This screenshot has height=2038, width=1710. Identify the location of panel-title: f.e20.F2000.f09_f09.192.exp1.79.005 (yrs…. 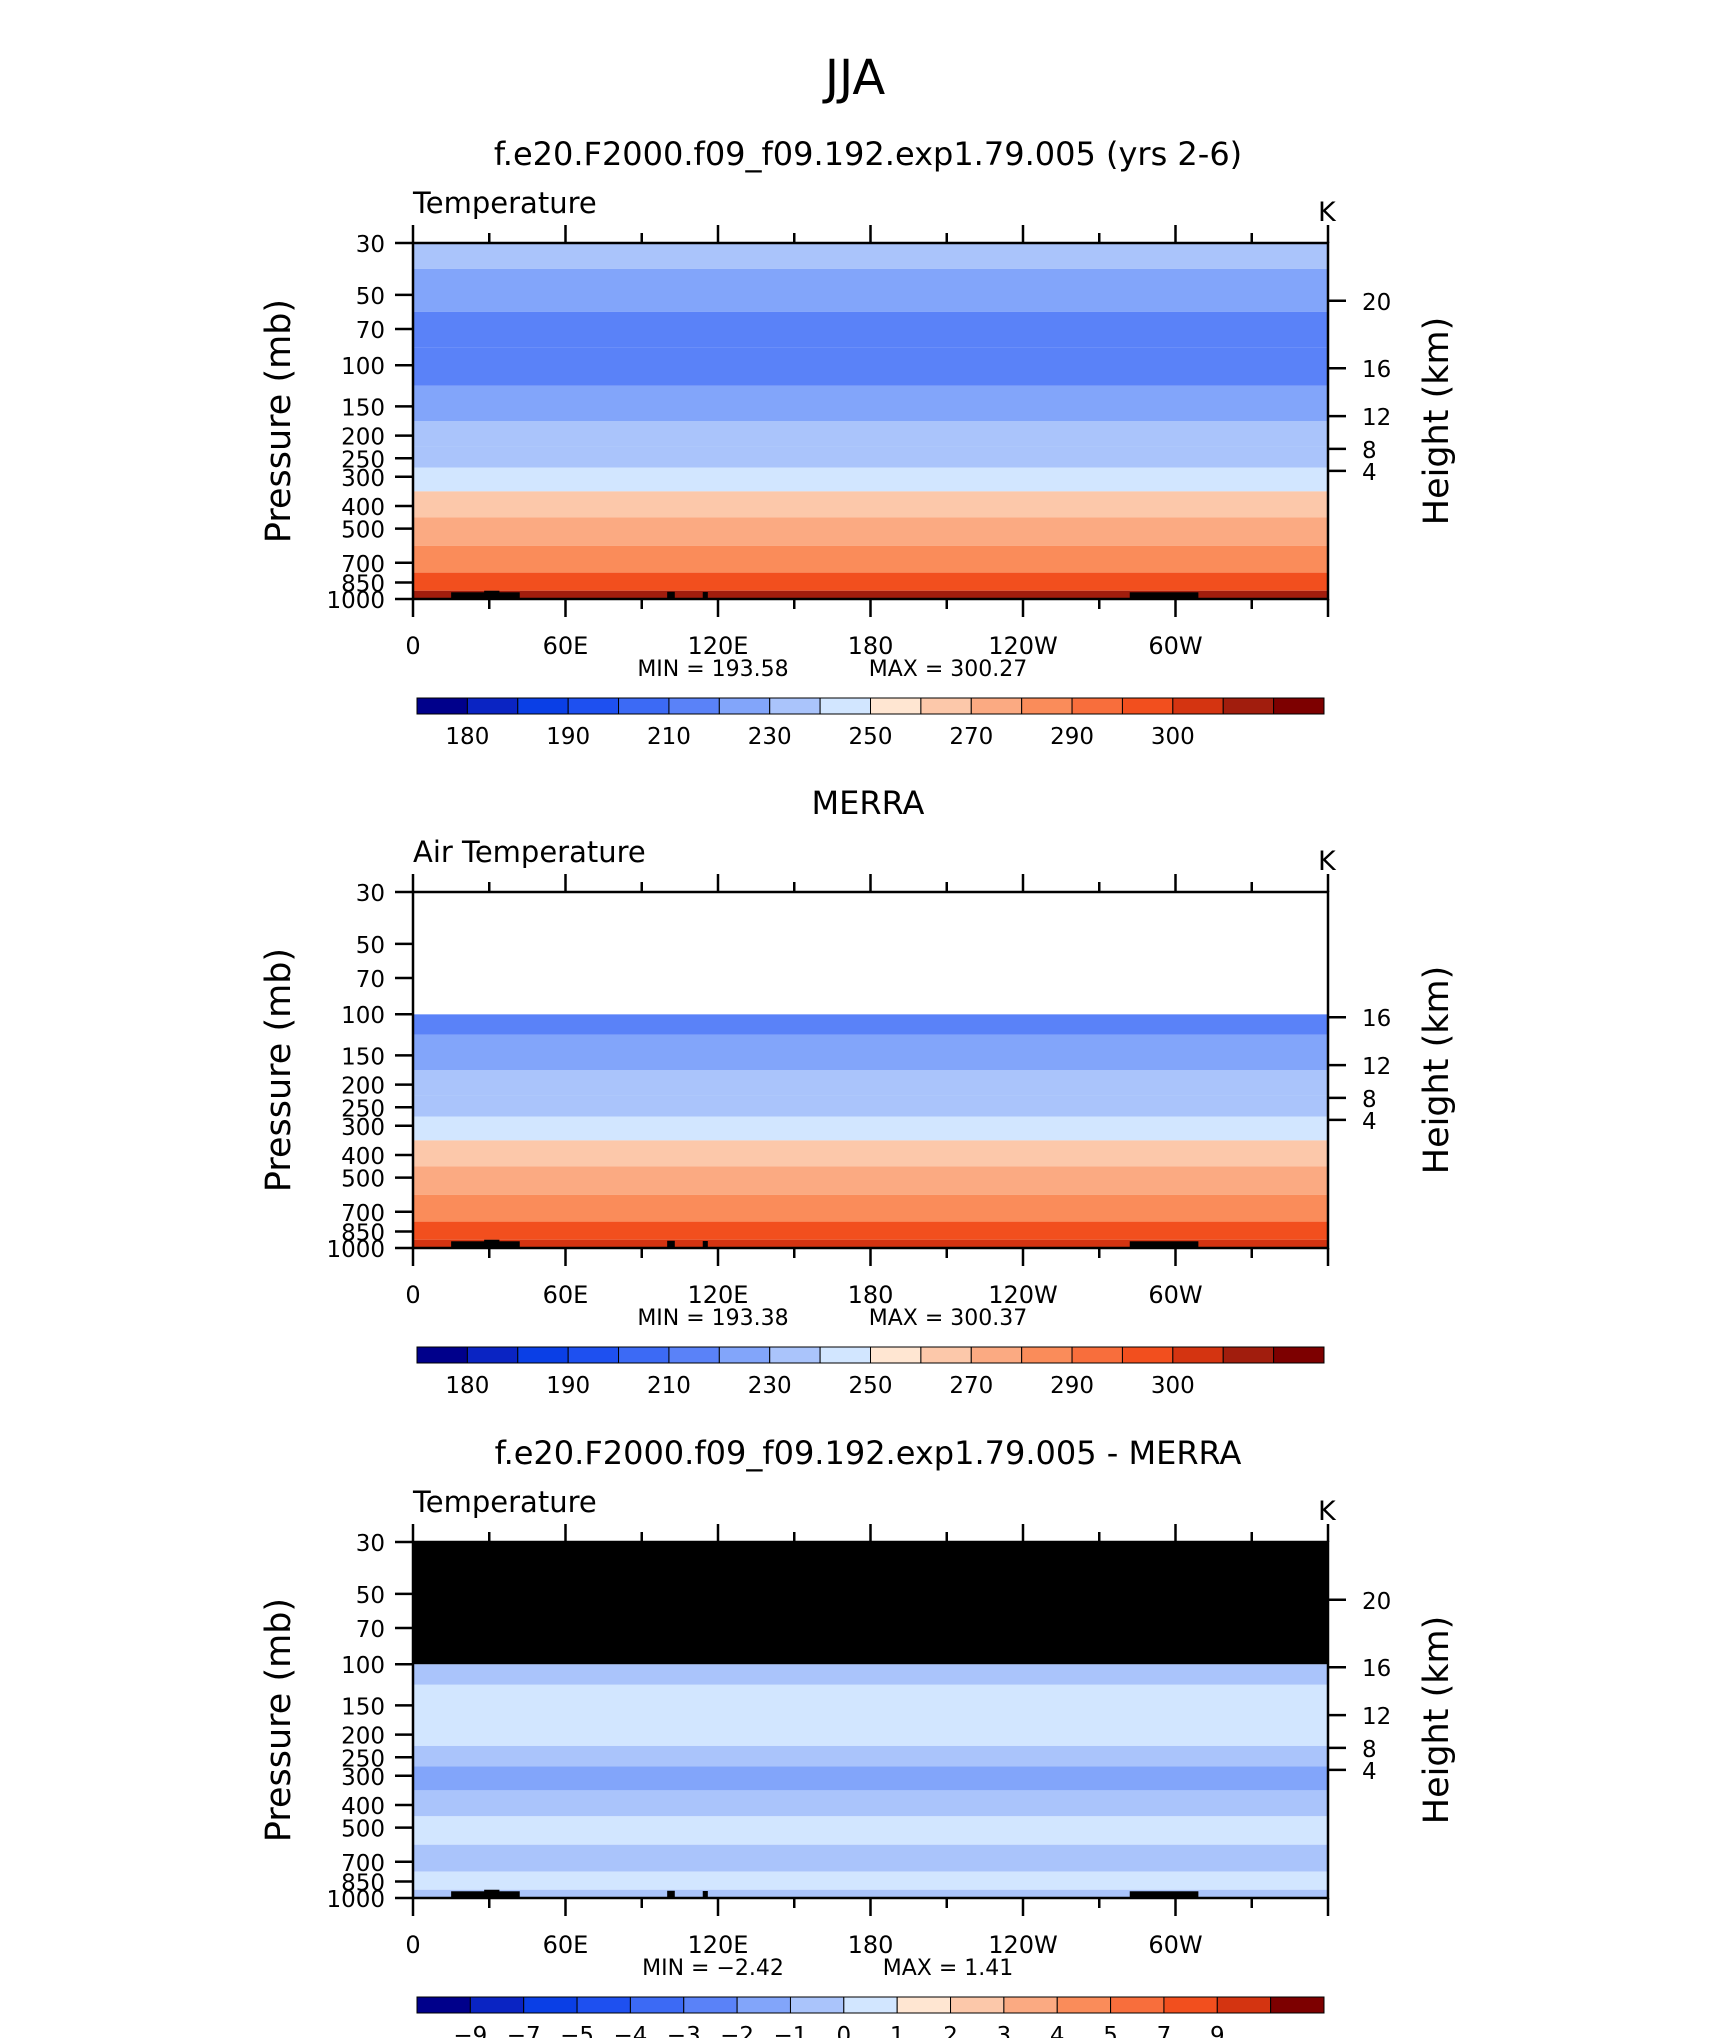
(868, 154).